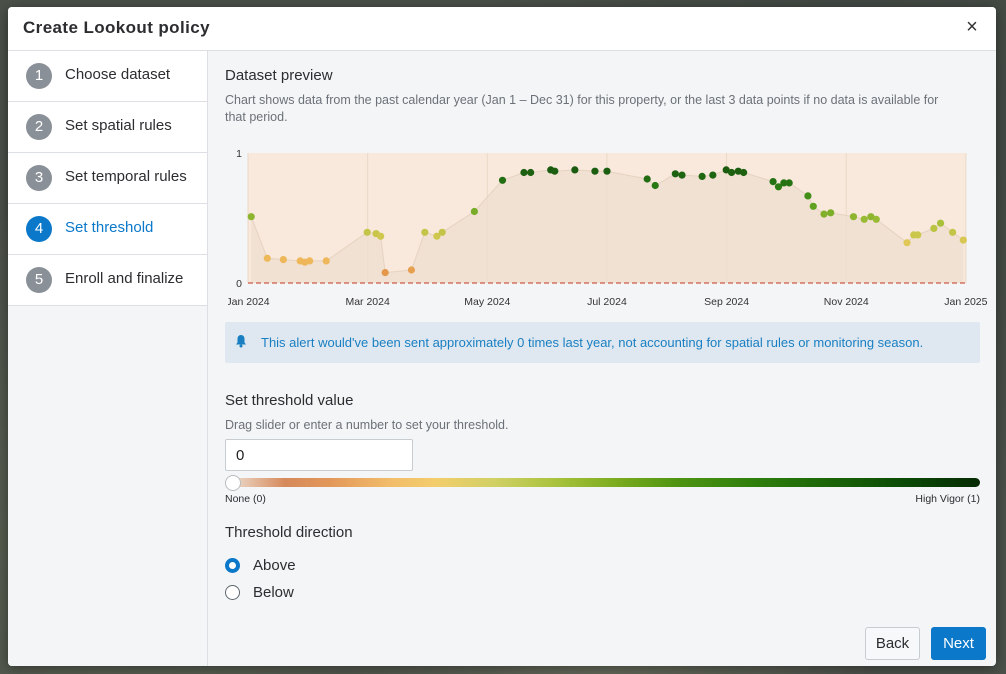 The height and width of the screenshot is (674, 1006). I want to click on threshold-slider-track, so click(602, 482).